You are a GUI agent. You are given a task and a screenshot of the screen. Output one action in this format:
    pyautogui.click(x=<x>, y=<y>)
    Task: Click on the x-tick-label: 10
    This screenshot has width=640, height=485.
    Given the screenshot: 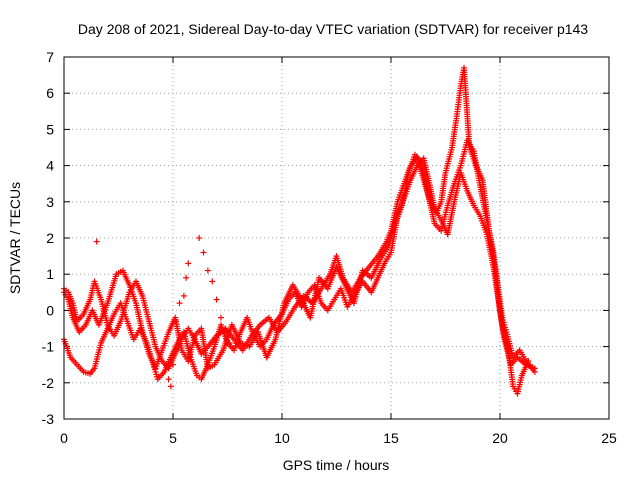 What is the action you would take?
    pyautogui.click(x=282, y=438)
    